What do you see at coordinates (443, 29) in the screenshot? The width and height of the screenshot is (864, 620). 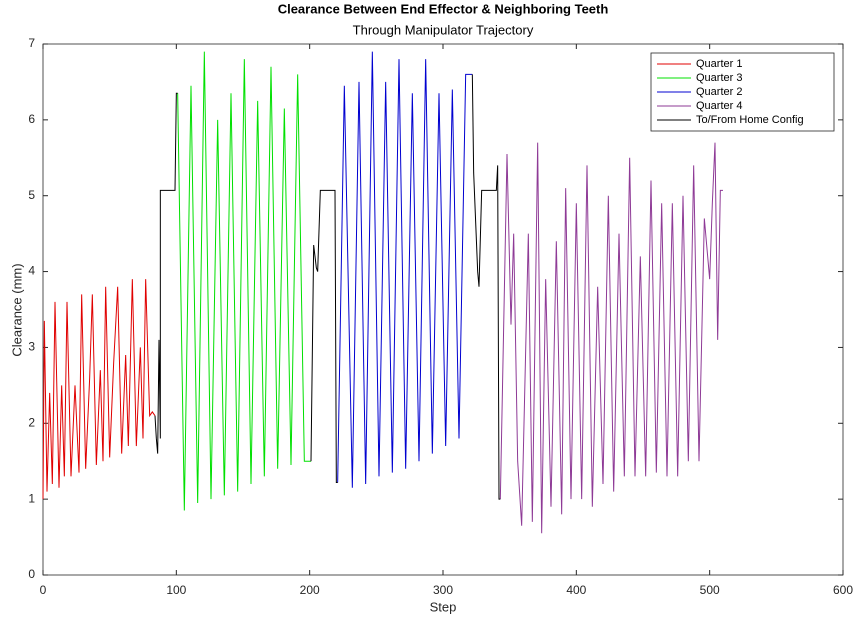 I see `chart-subtitle: Through Manipulator Trajectory` at bounding box center [443, 29].